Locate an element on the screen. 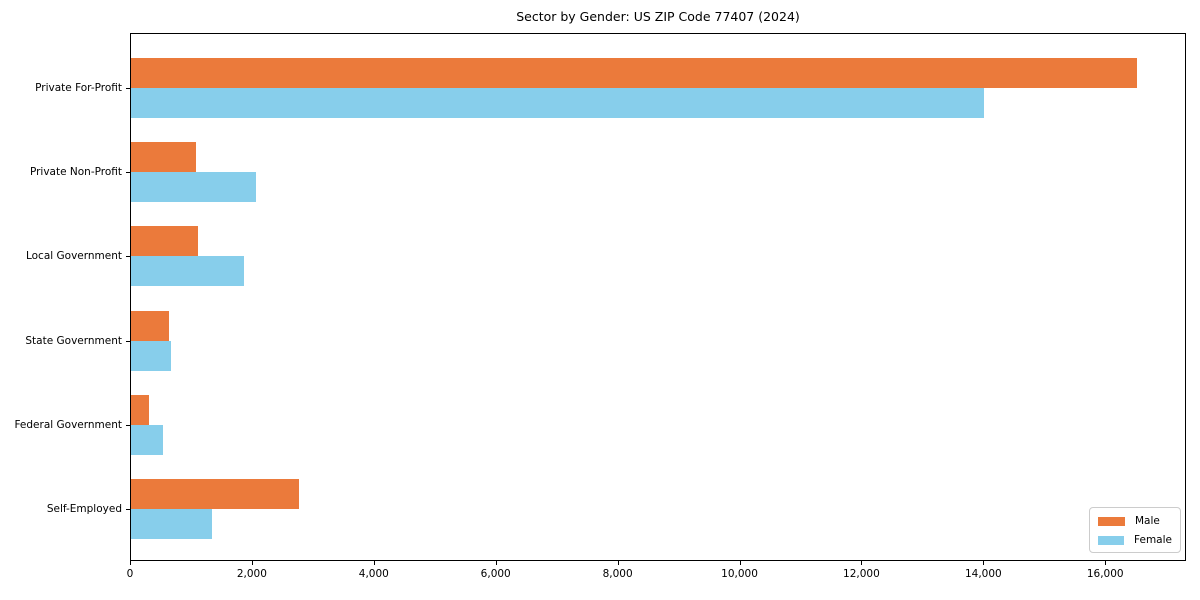 This screenshot has height=600, width=1200. xtick-label-8-000: 8,000 is located at coordinates (617, 574).